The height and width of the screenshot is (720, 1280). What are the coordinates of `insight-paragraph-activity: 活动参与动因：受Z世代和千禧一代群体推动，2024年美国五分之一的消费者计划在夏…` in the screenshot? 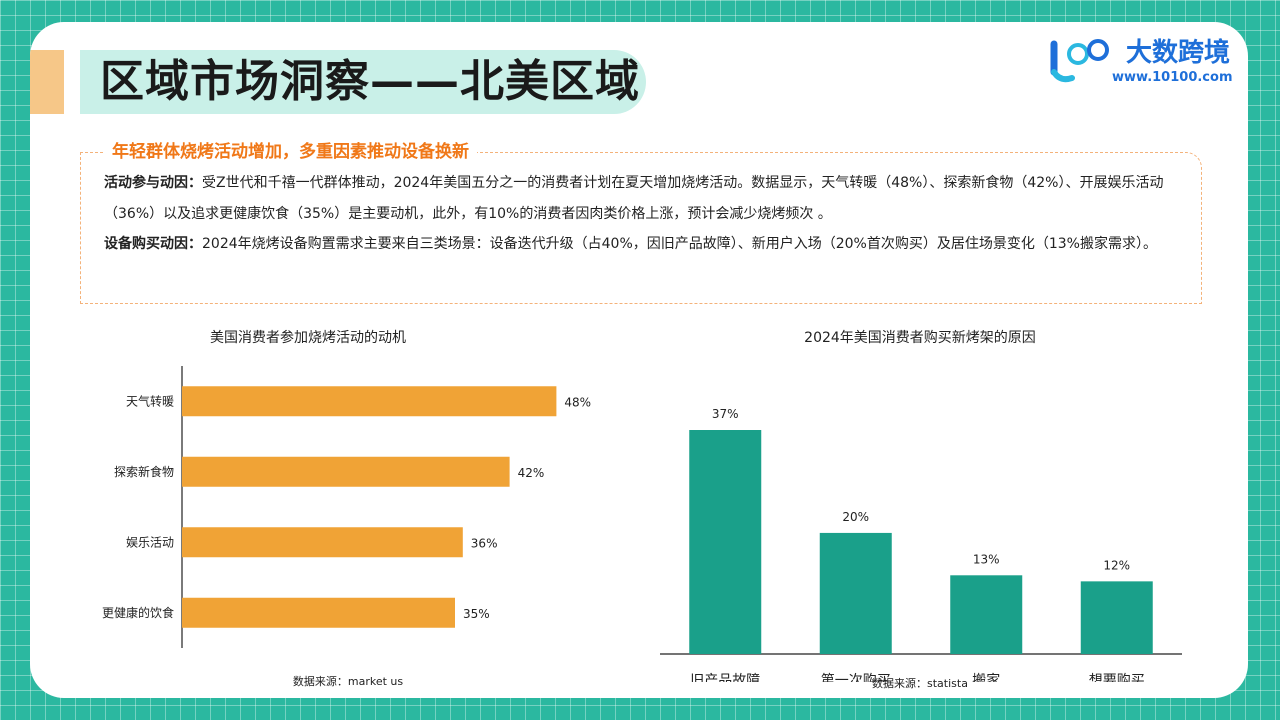 It's located at (644, 198).